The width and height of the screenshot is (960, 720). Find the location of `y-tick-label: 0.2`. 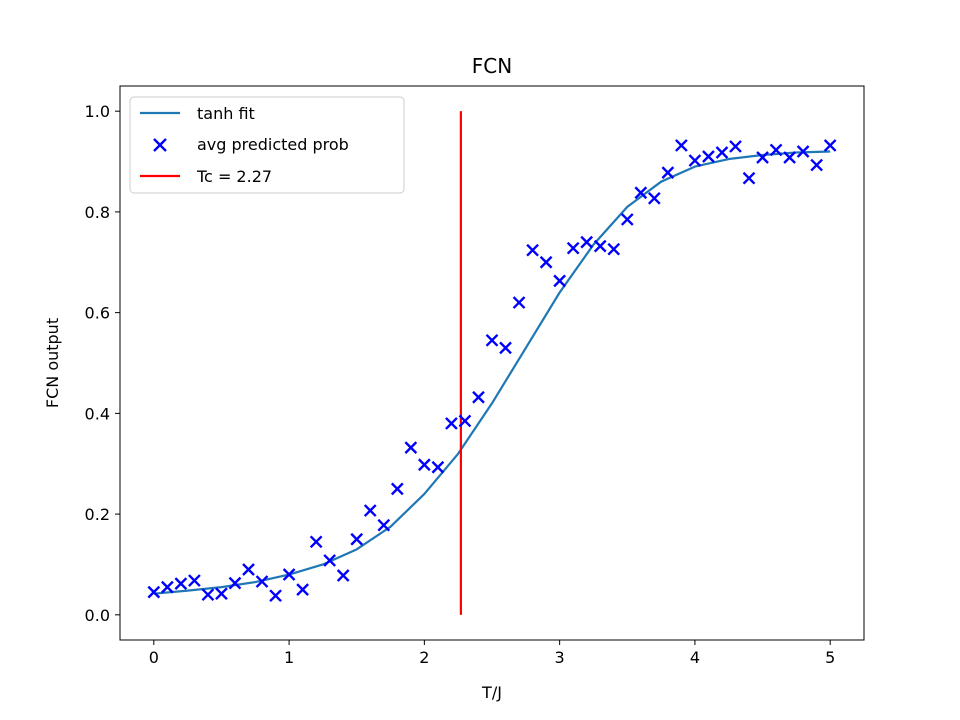

y-tick-label: 0.2 is located at coordinates (97, 514).